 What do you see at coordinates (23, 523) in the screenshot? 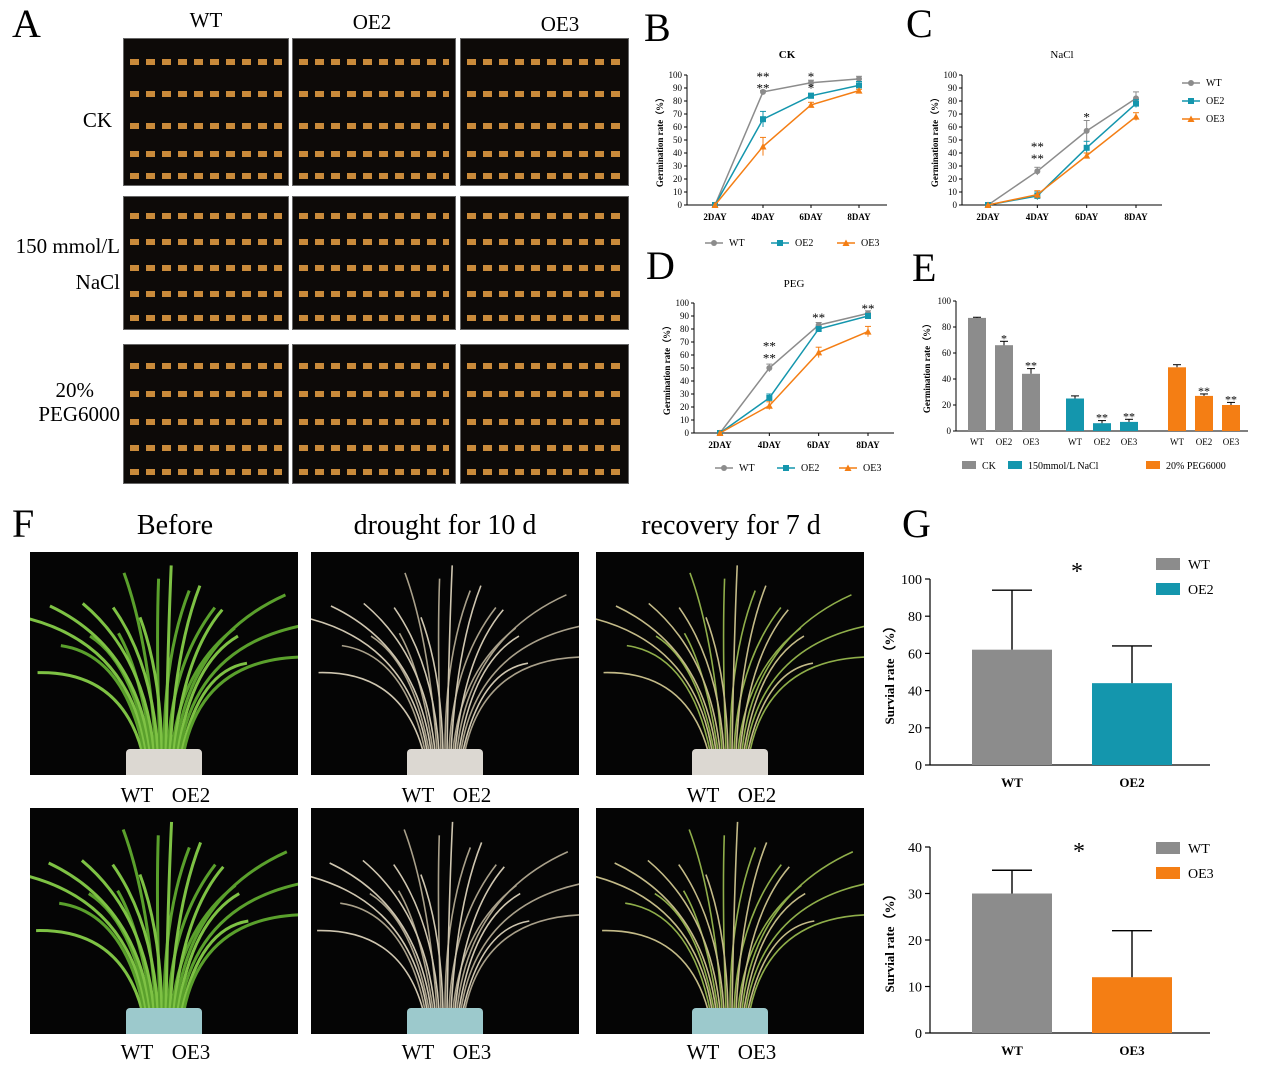
I see `panel-f-letter: F` at bounding box center [23, 523].